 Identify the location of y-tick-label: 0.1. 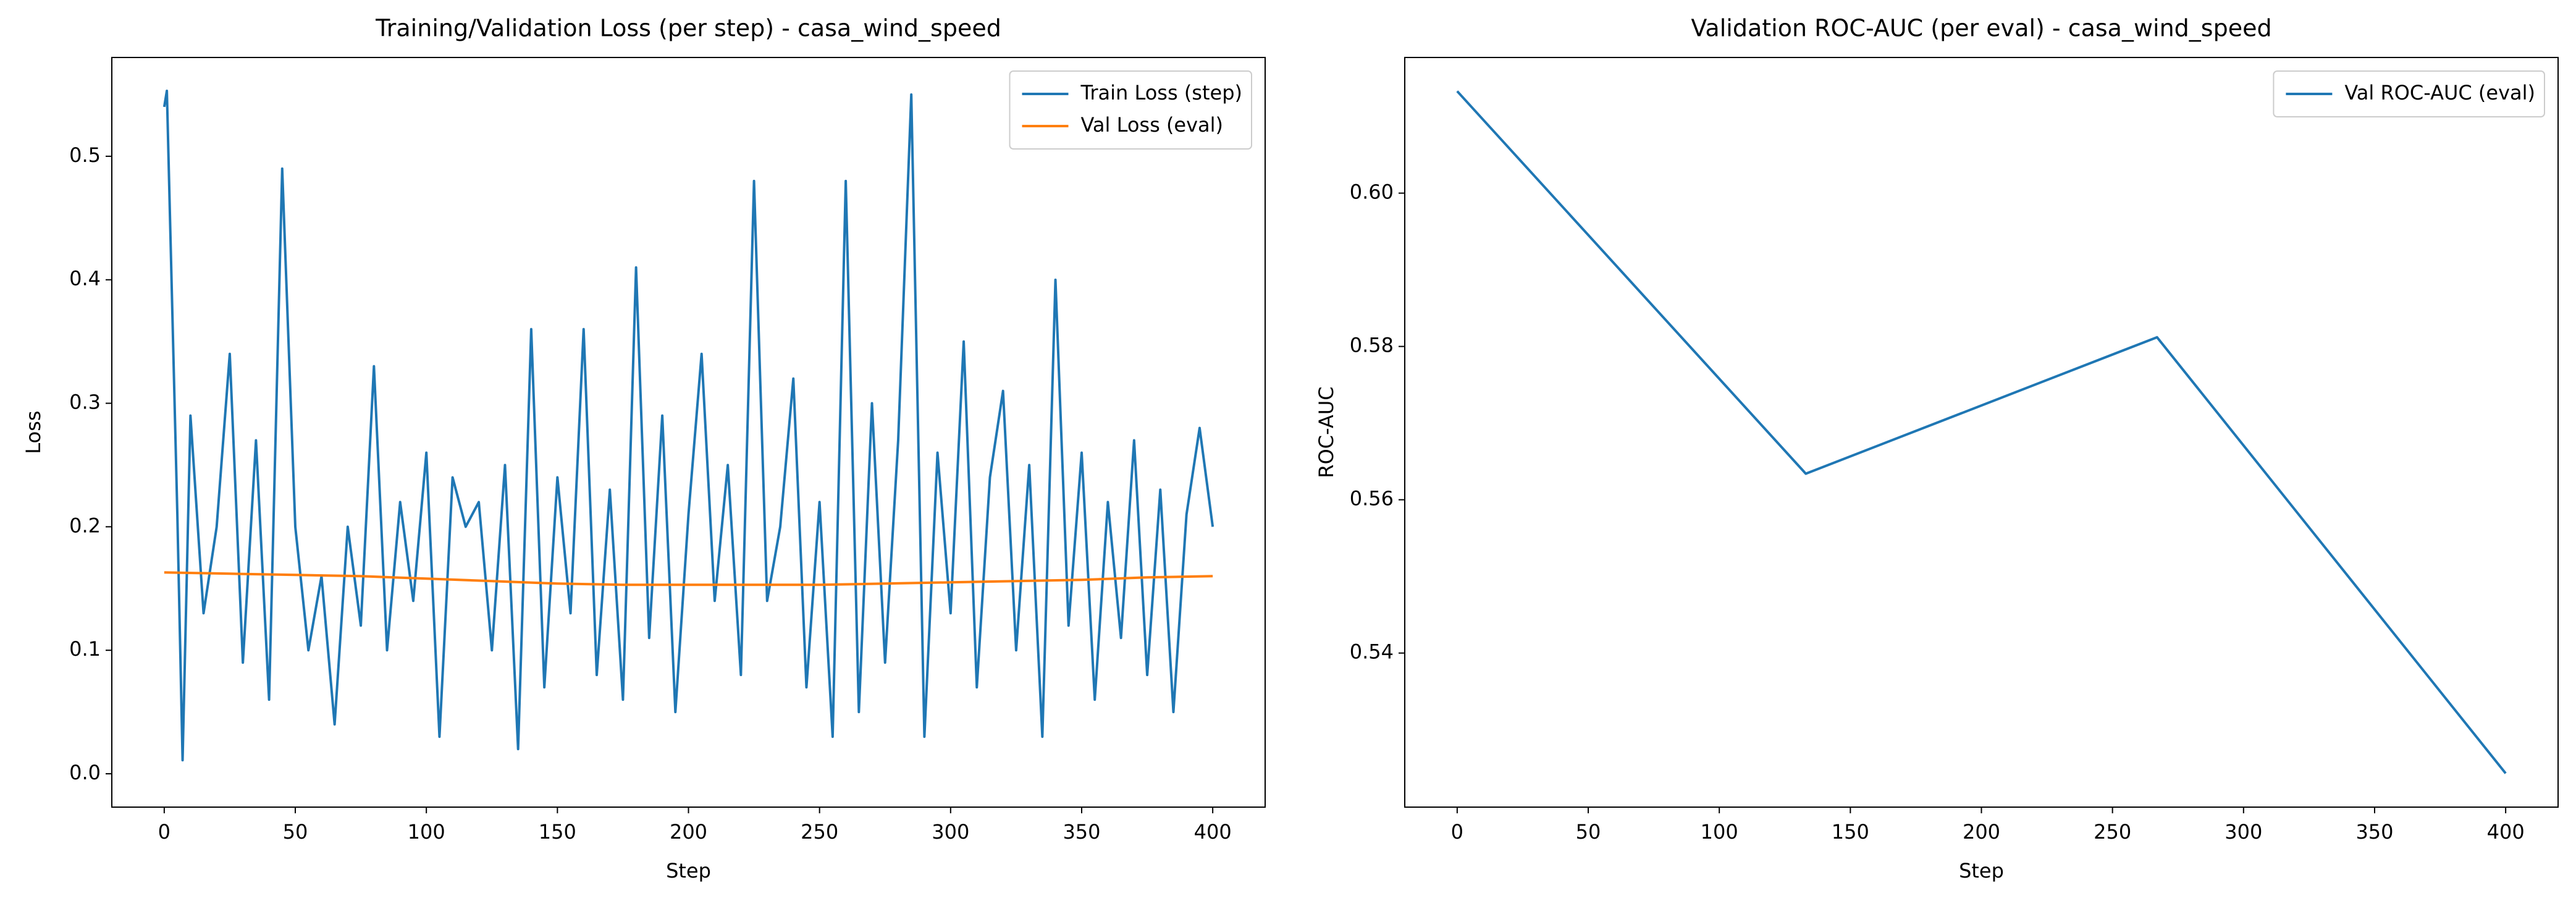
(85, 649).